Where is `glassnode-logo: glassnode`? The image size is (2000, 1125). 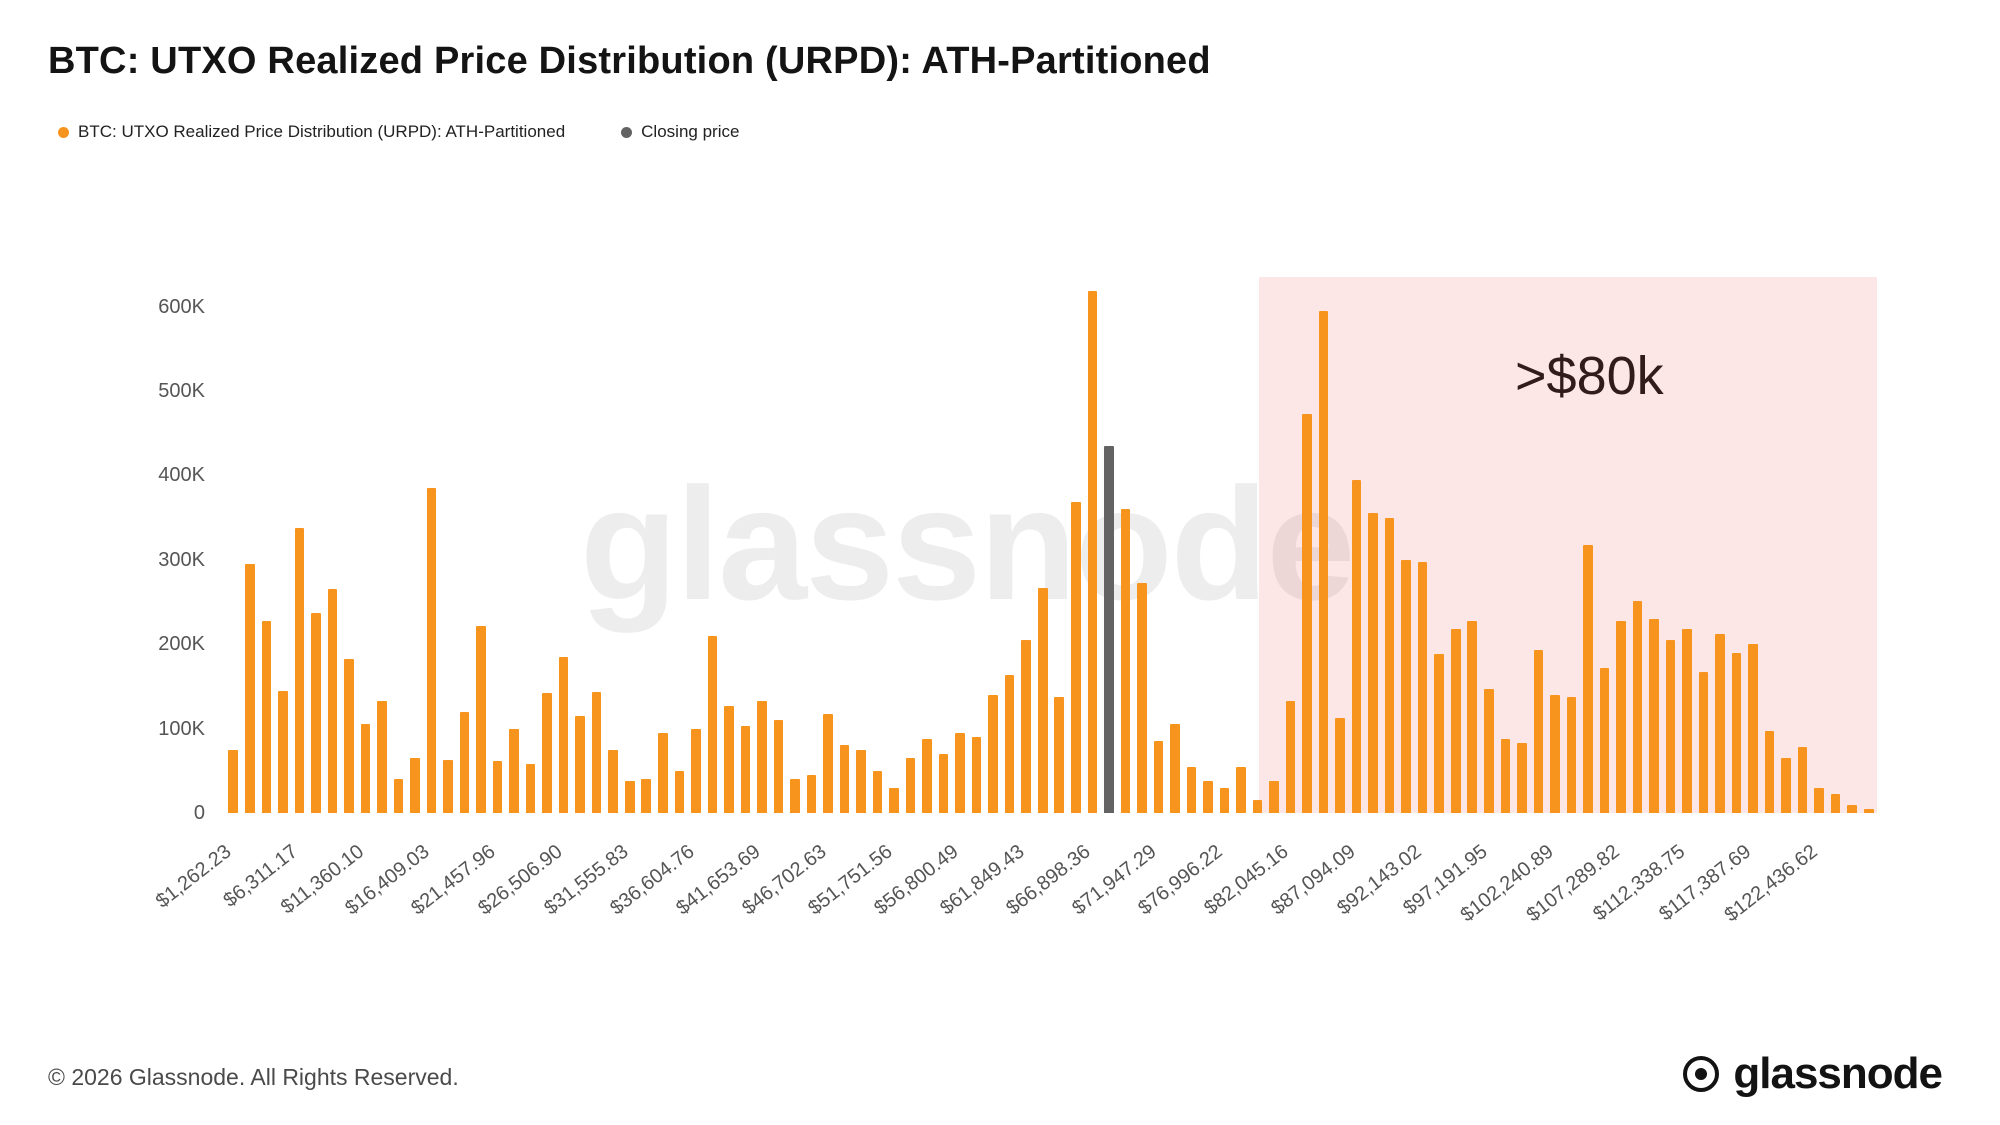
glassnode-logo: glassnode is located at coordinates (1812, 1074).